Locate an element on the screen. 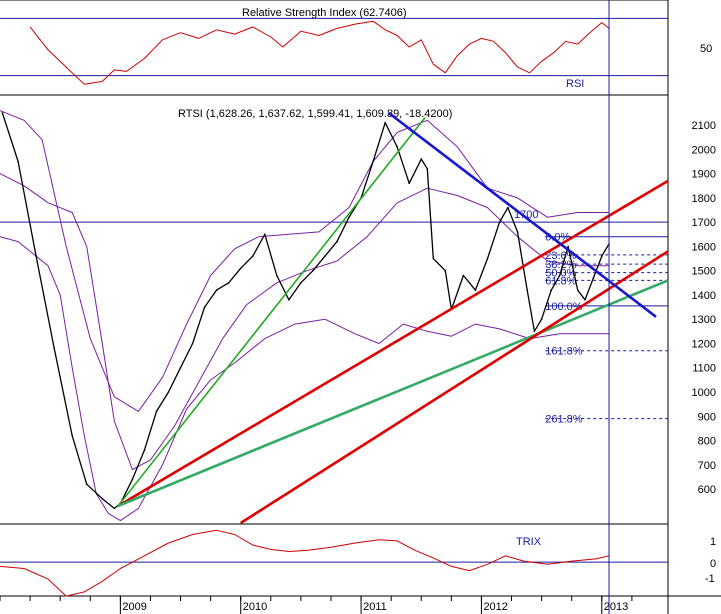  price-tick-label-1000: 1000 is located at coordinates (704, 393).